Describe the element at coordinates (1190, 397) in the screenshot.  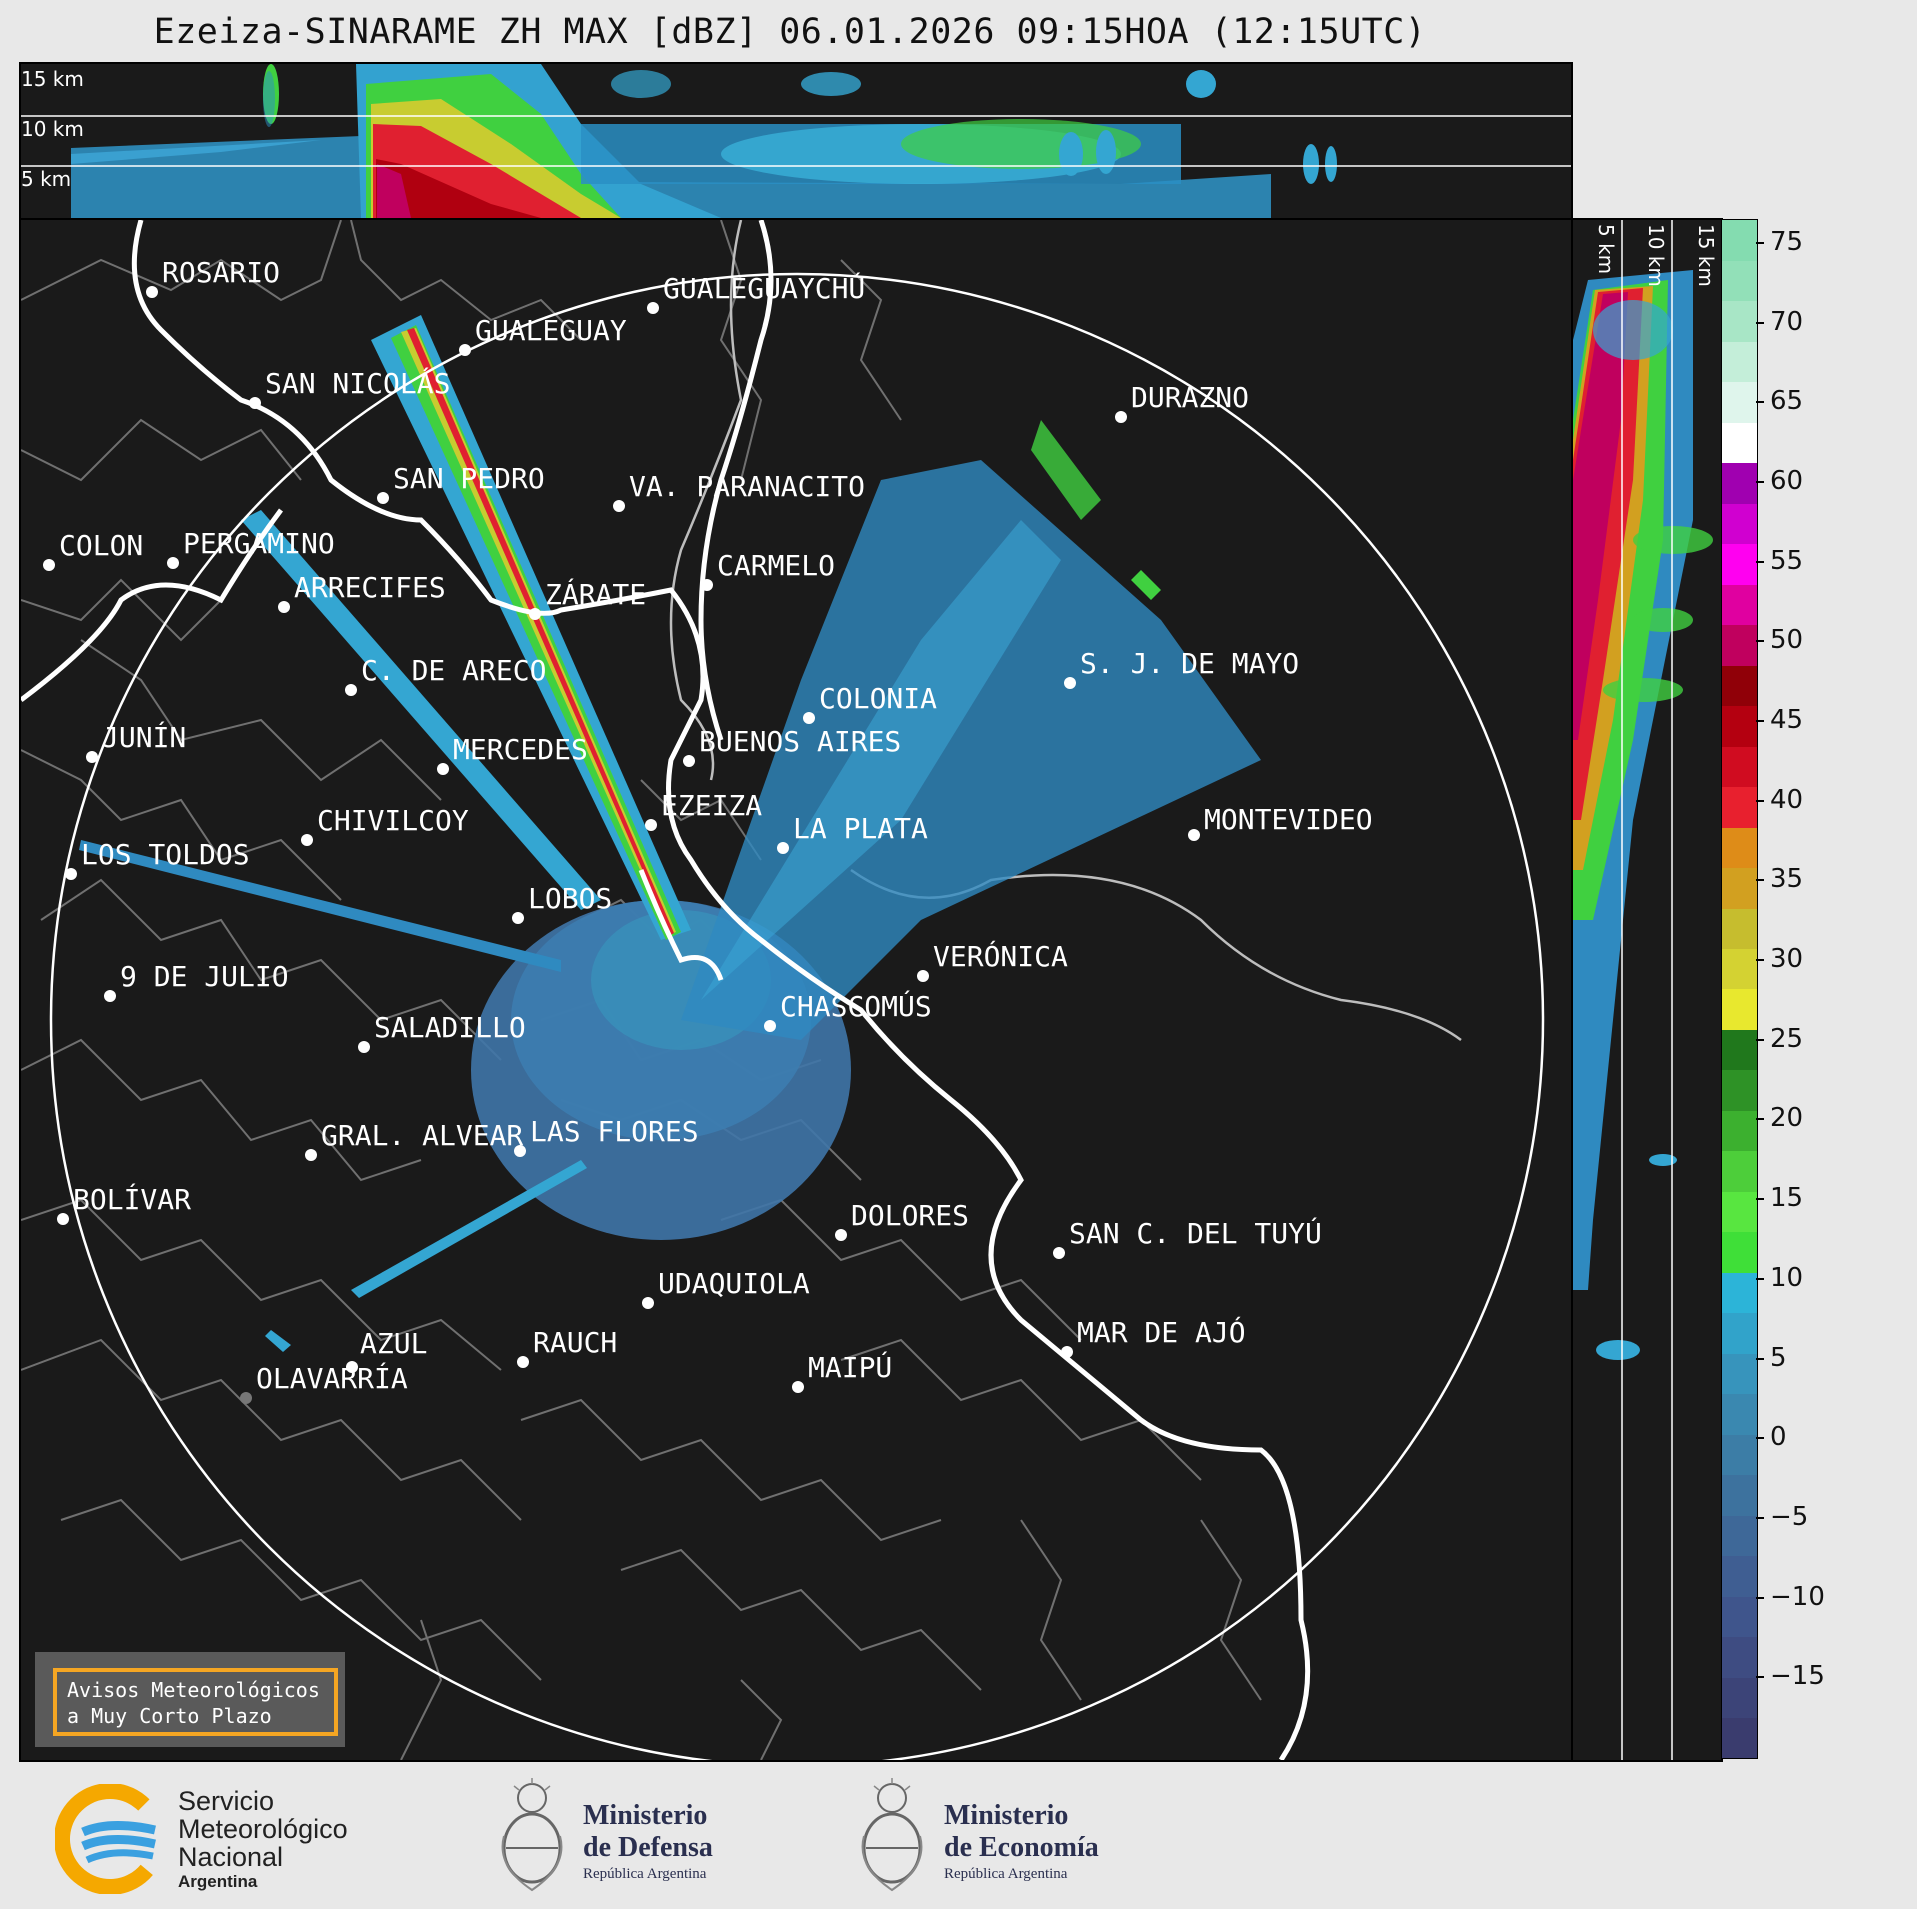
I see `city-label: DURAZNO` at that location.